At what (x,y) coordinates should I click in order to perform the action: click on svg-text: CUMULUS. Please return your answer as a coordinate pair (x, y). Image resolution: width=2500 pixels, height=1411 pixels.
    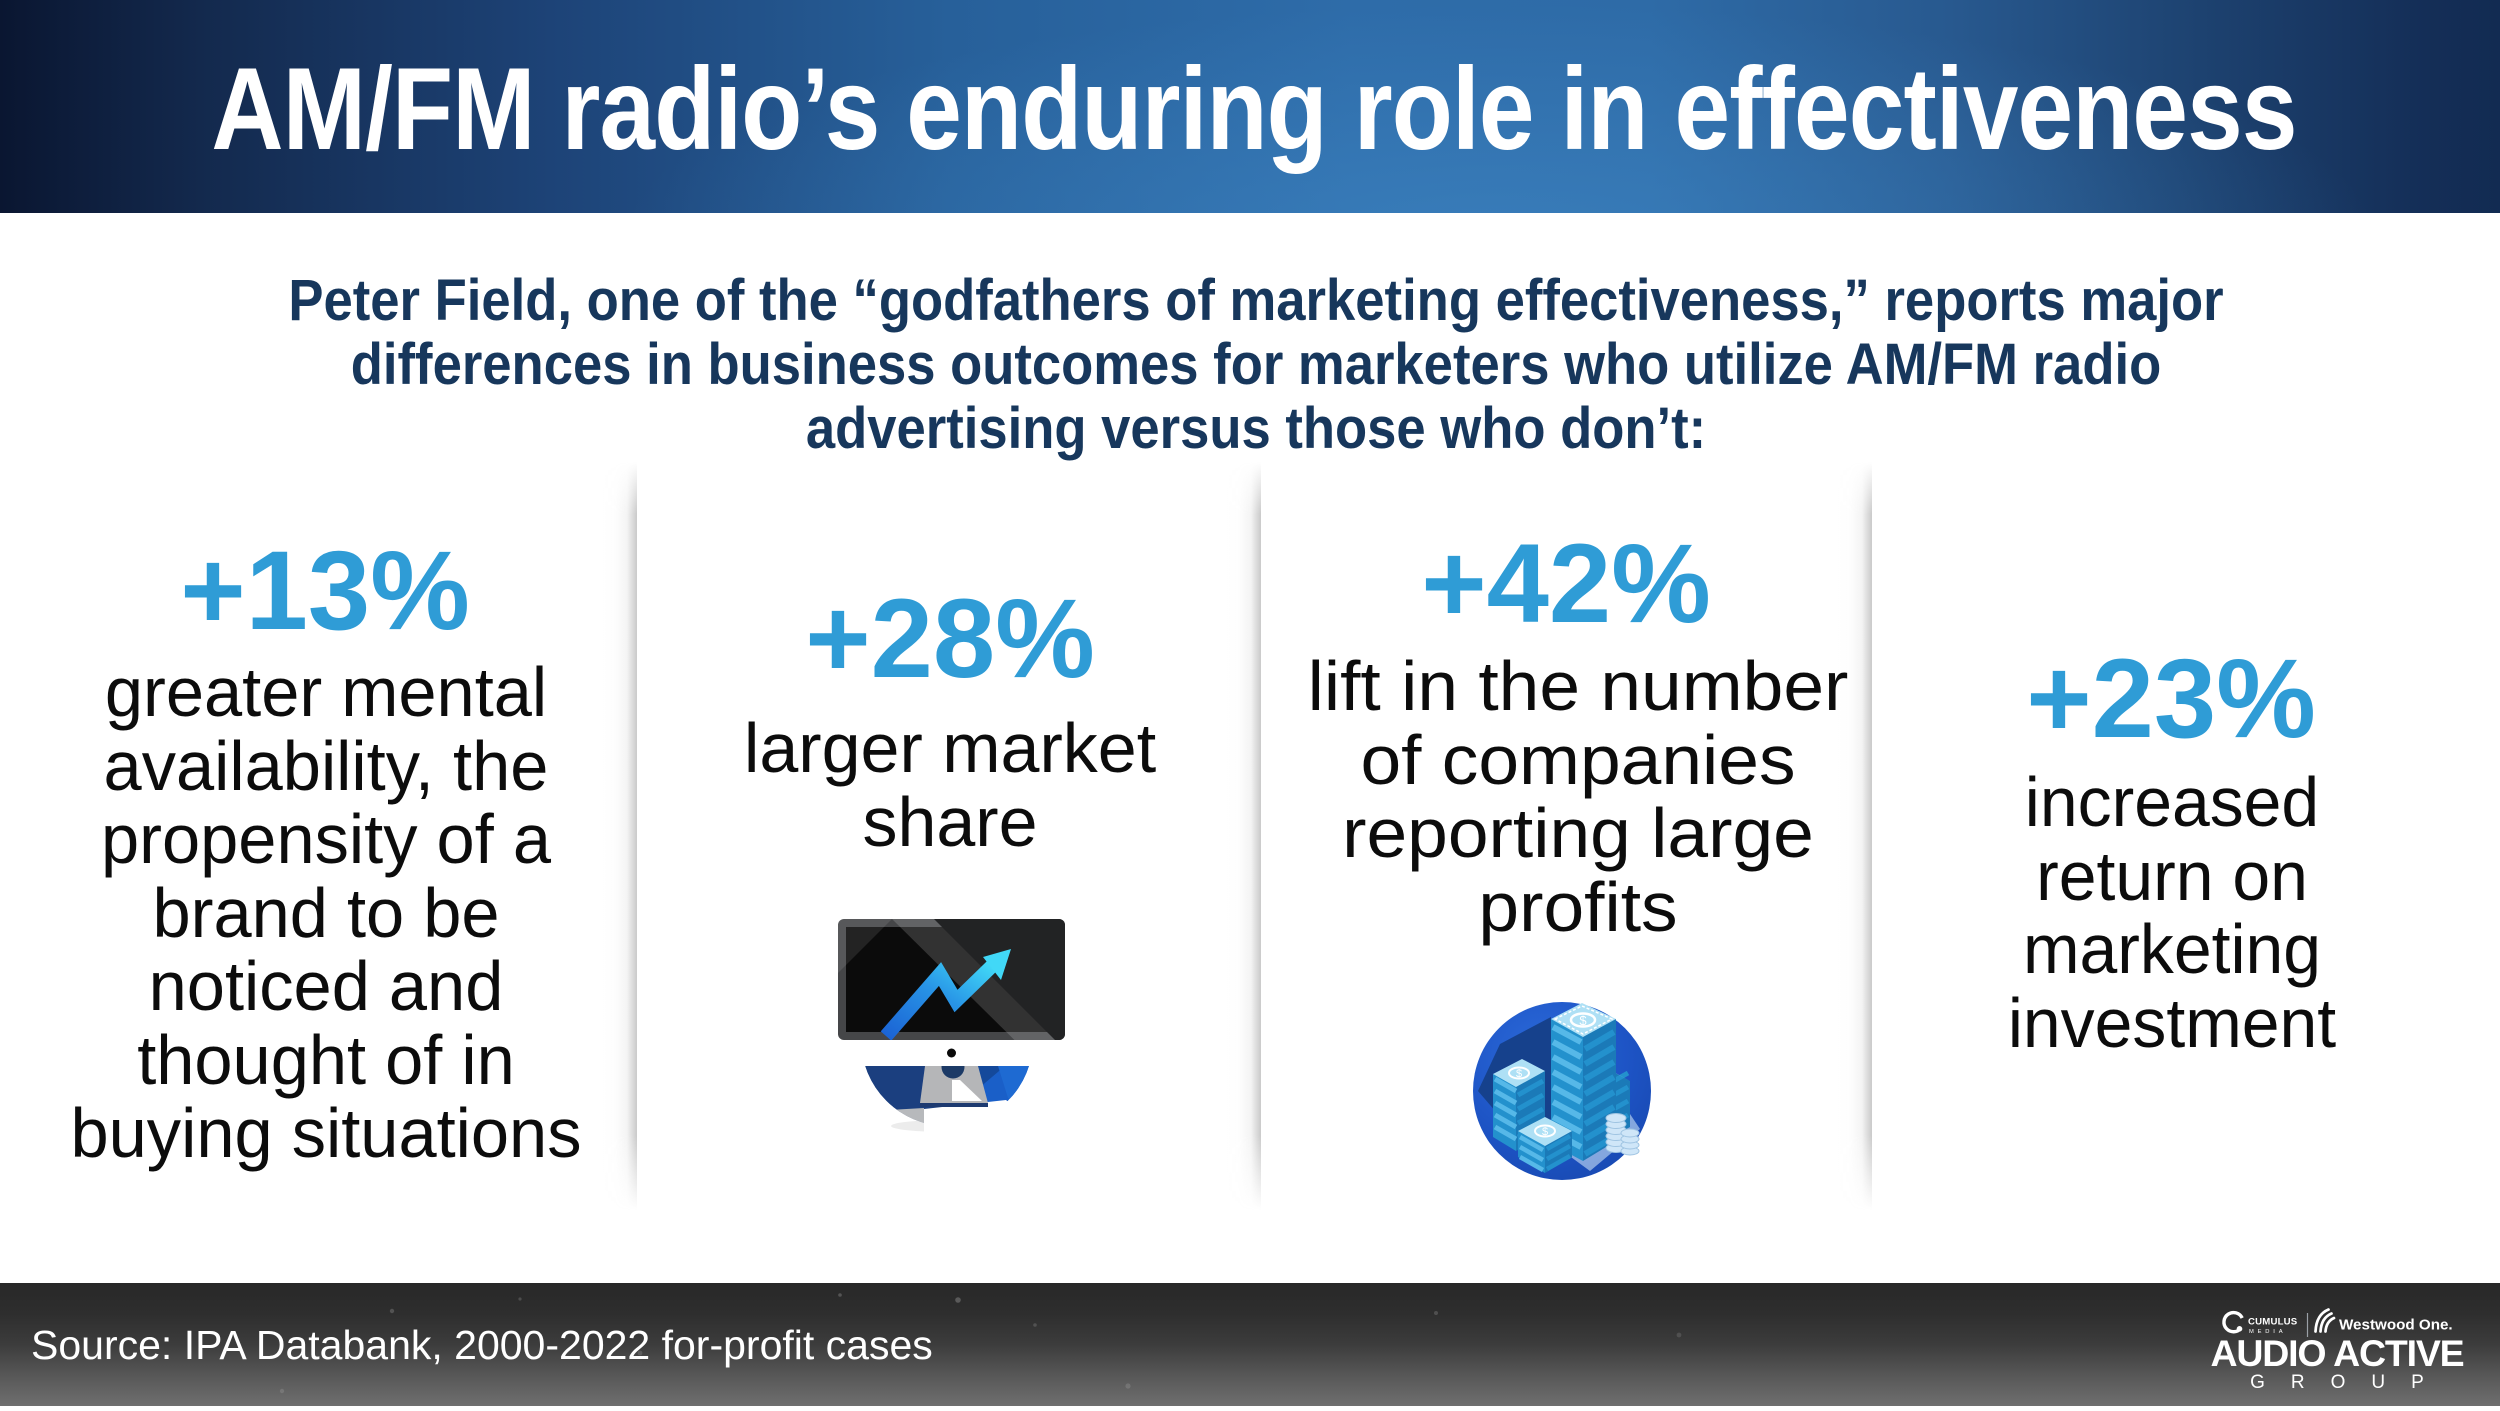
    Looking at the image, I should click on (2273, 1322).